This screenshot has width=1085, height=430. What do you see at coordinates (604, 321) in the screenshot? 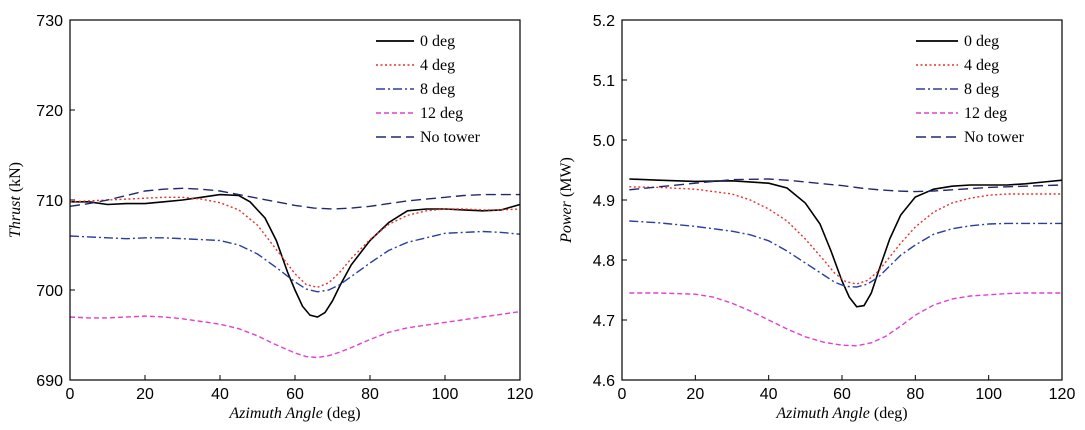
I see `y-tick-label: 4.7` at bounding box center [604, 321].